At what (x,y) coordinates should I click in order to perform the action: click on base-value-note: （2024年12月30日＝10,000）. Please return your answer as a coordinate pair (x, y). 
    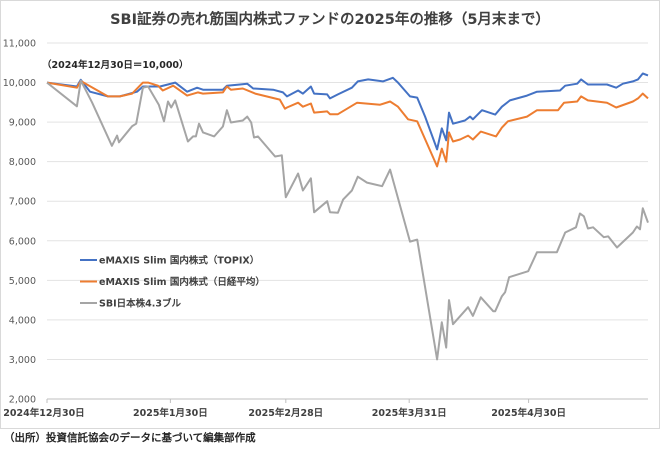
    Looking at the image, I should click on (115, 65).